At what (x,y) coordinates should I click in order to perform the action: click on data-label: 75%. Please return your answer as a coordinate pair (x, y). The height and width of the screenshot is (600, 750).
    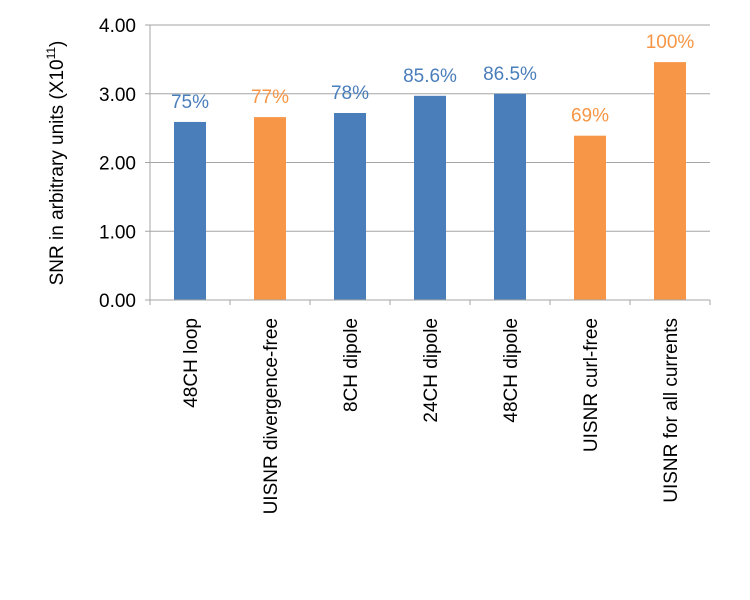
    Looking at the image, I should click on (190, 102).